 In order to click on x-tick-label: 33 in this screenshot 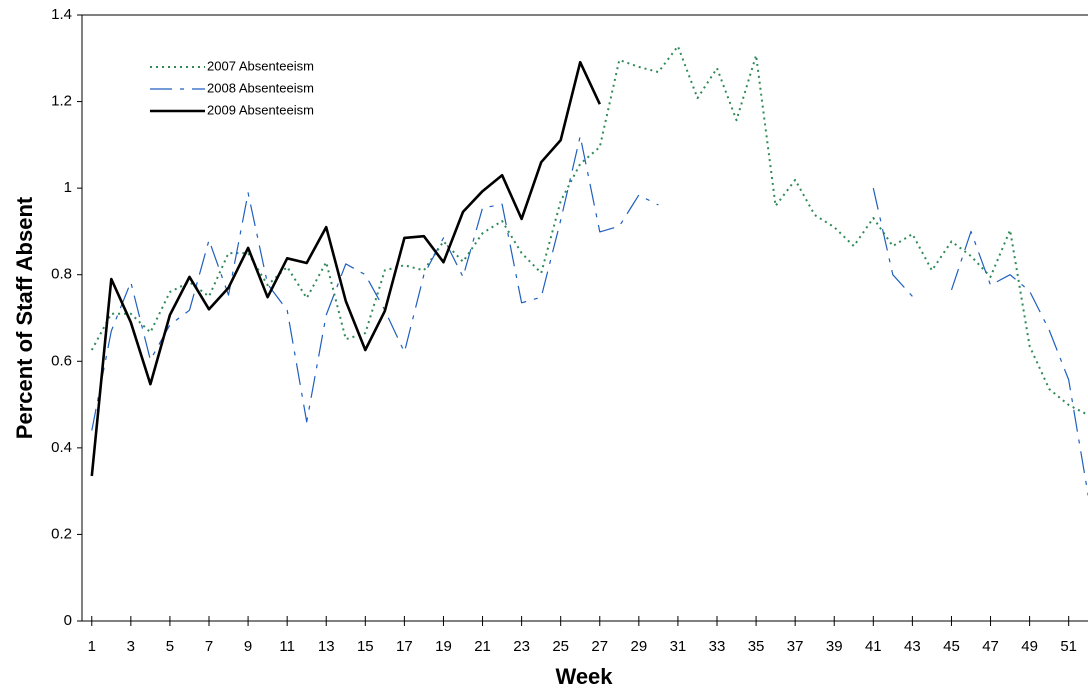, I will do `click(717, 646)`.